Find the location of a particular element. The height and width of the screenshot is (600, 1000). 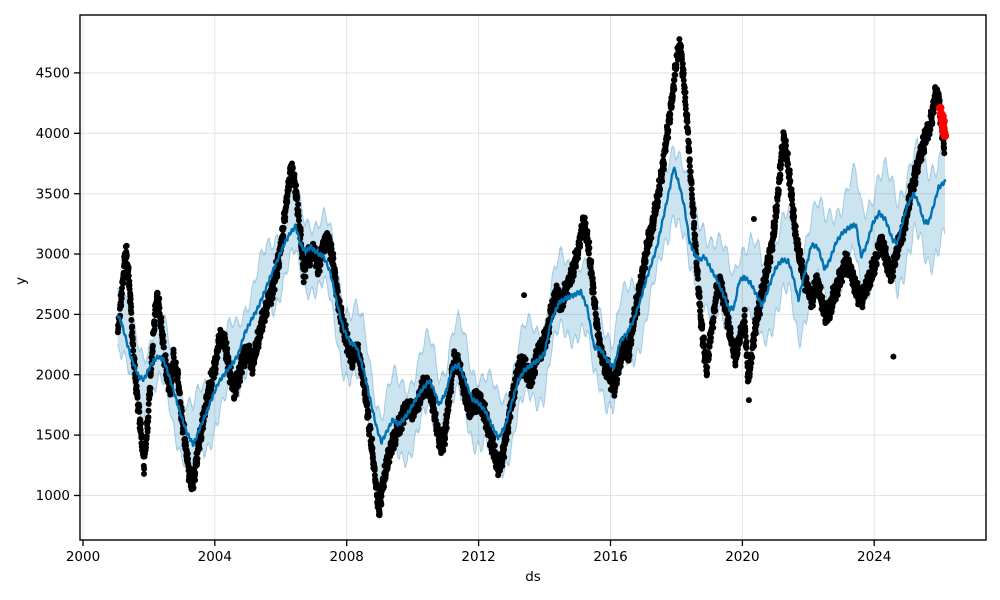

y-axis-label: y is located at coordinates (21, 281).